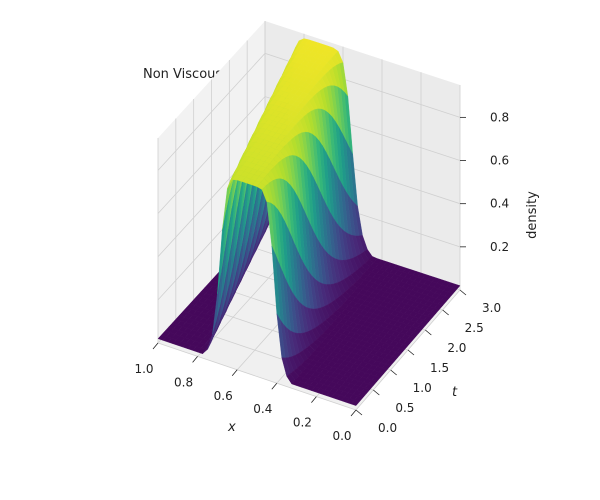  I want to click on x-axis-label: x, so click(231, 427).